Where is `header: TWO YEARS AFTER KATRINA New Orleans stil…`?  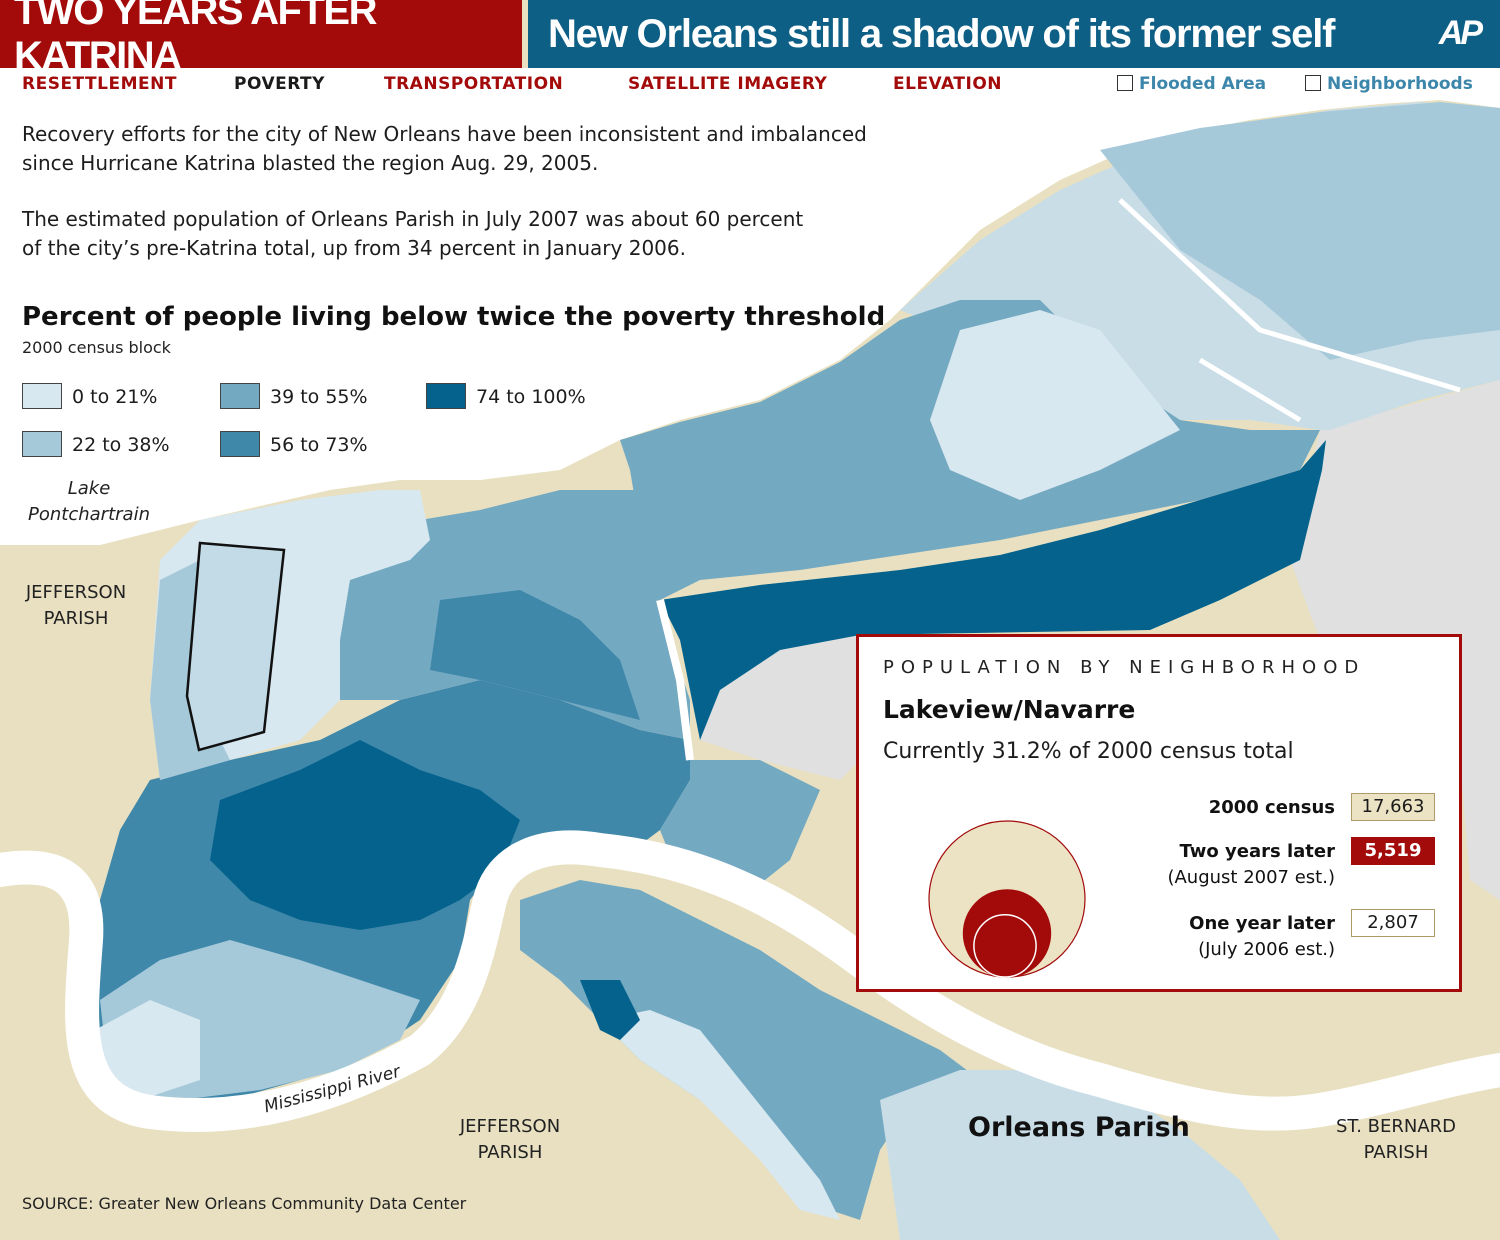 header: TWO YEARS AFTER KATRINA New Orleans stil… is located at coordinates (750, 39).